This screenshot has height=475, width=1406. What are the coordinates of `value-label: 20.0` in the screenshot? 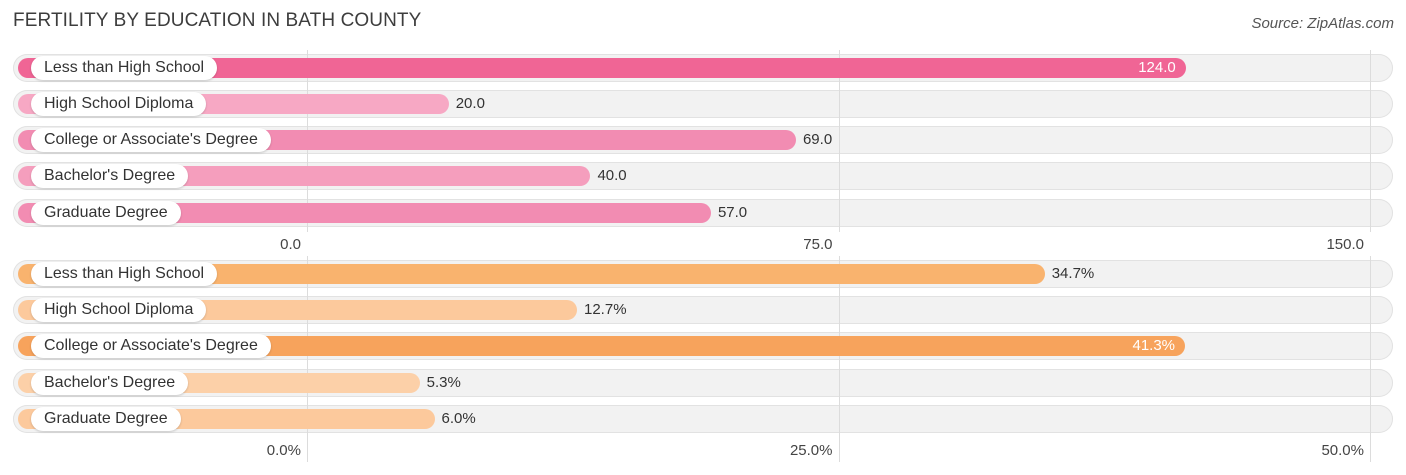 It's located at (470, 103).